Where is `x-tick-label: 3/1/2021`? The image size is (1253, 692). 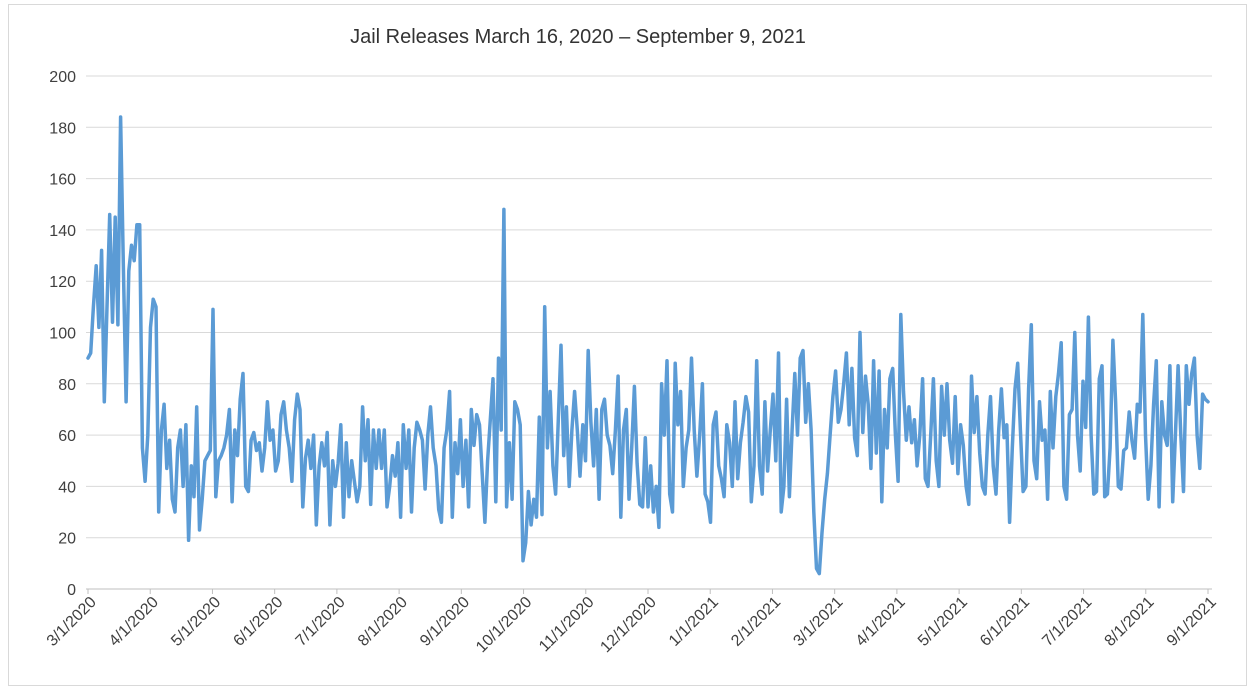
x-tick-label: 3/1/2021 is located at coordinates (818, 622).